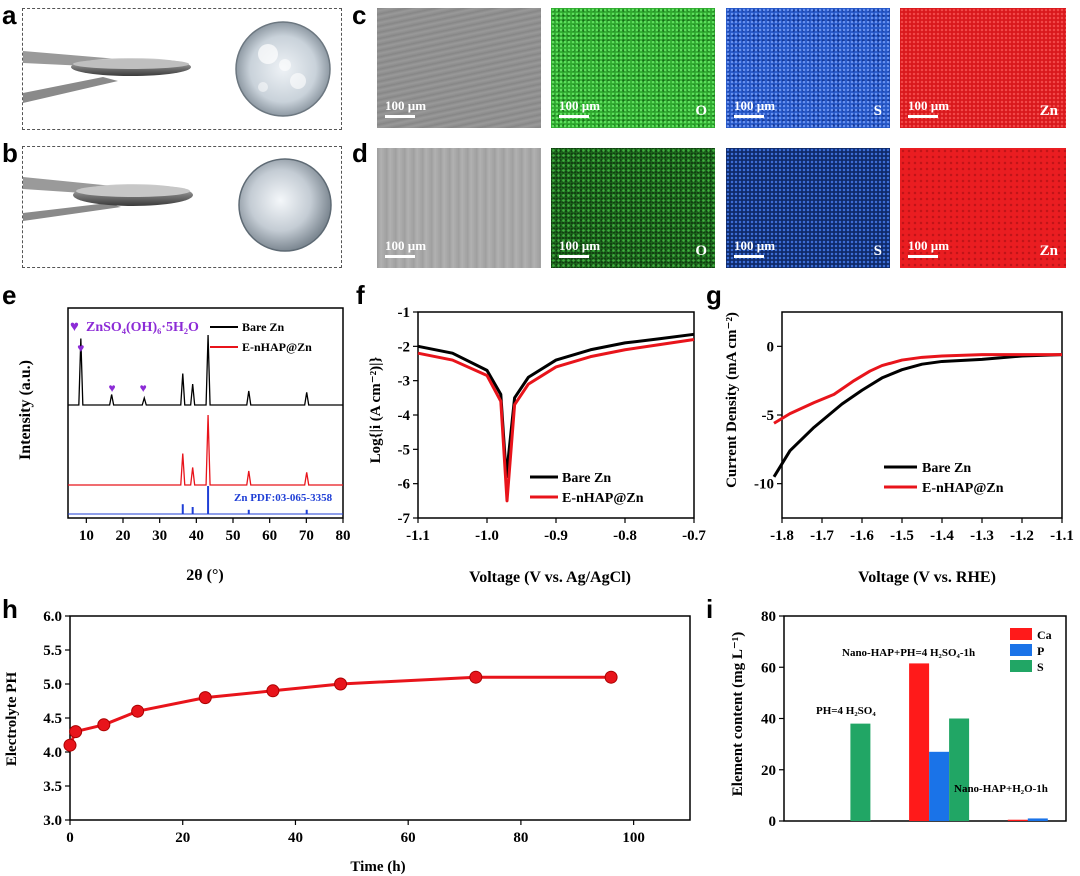 The height and width of the screenshot is (876, 1080). What do you see at coordinates (86, 536) in the screenshot?
I see `x-tick-label: 10` at bounding box center [86, 536].